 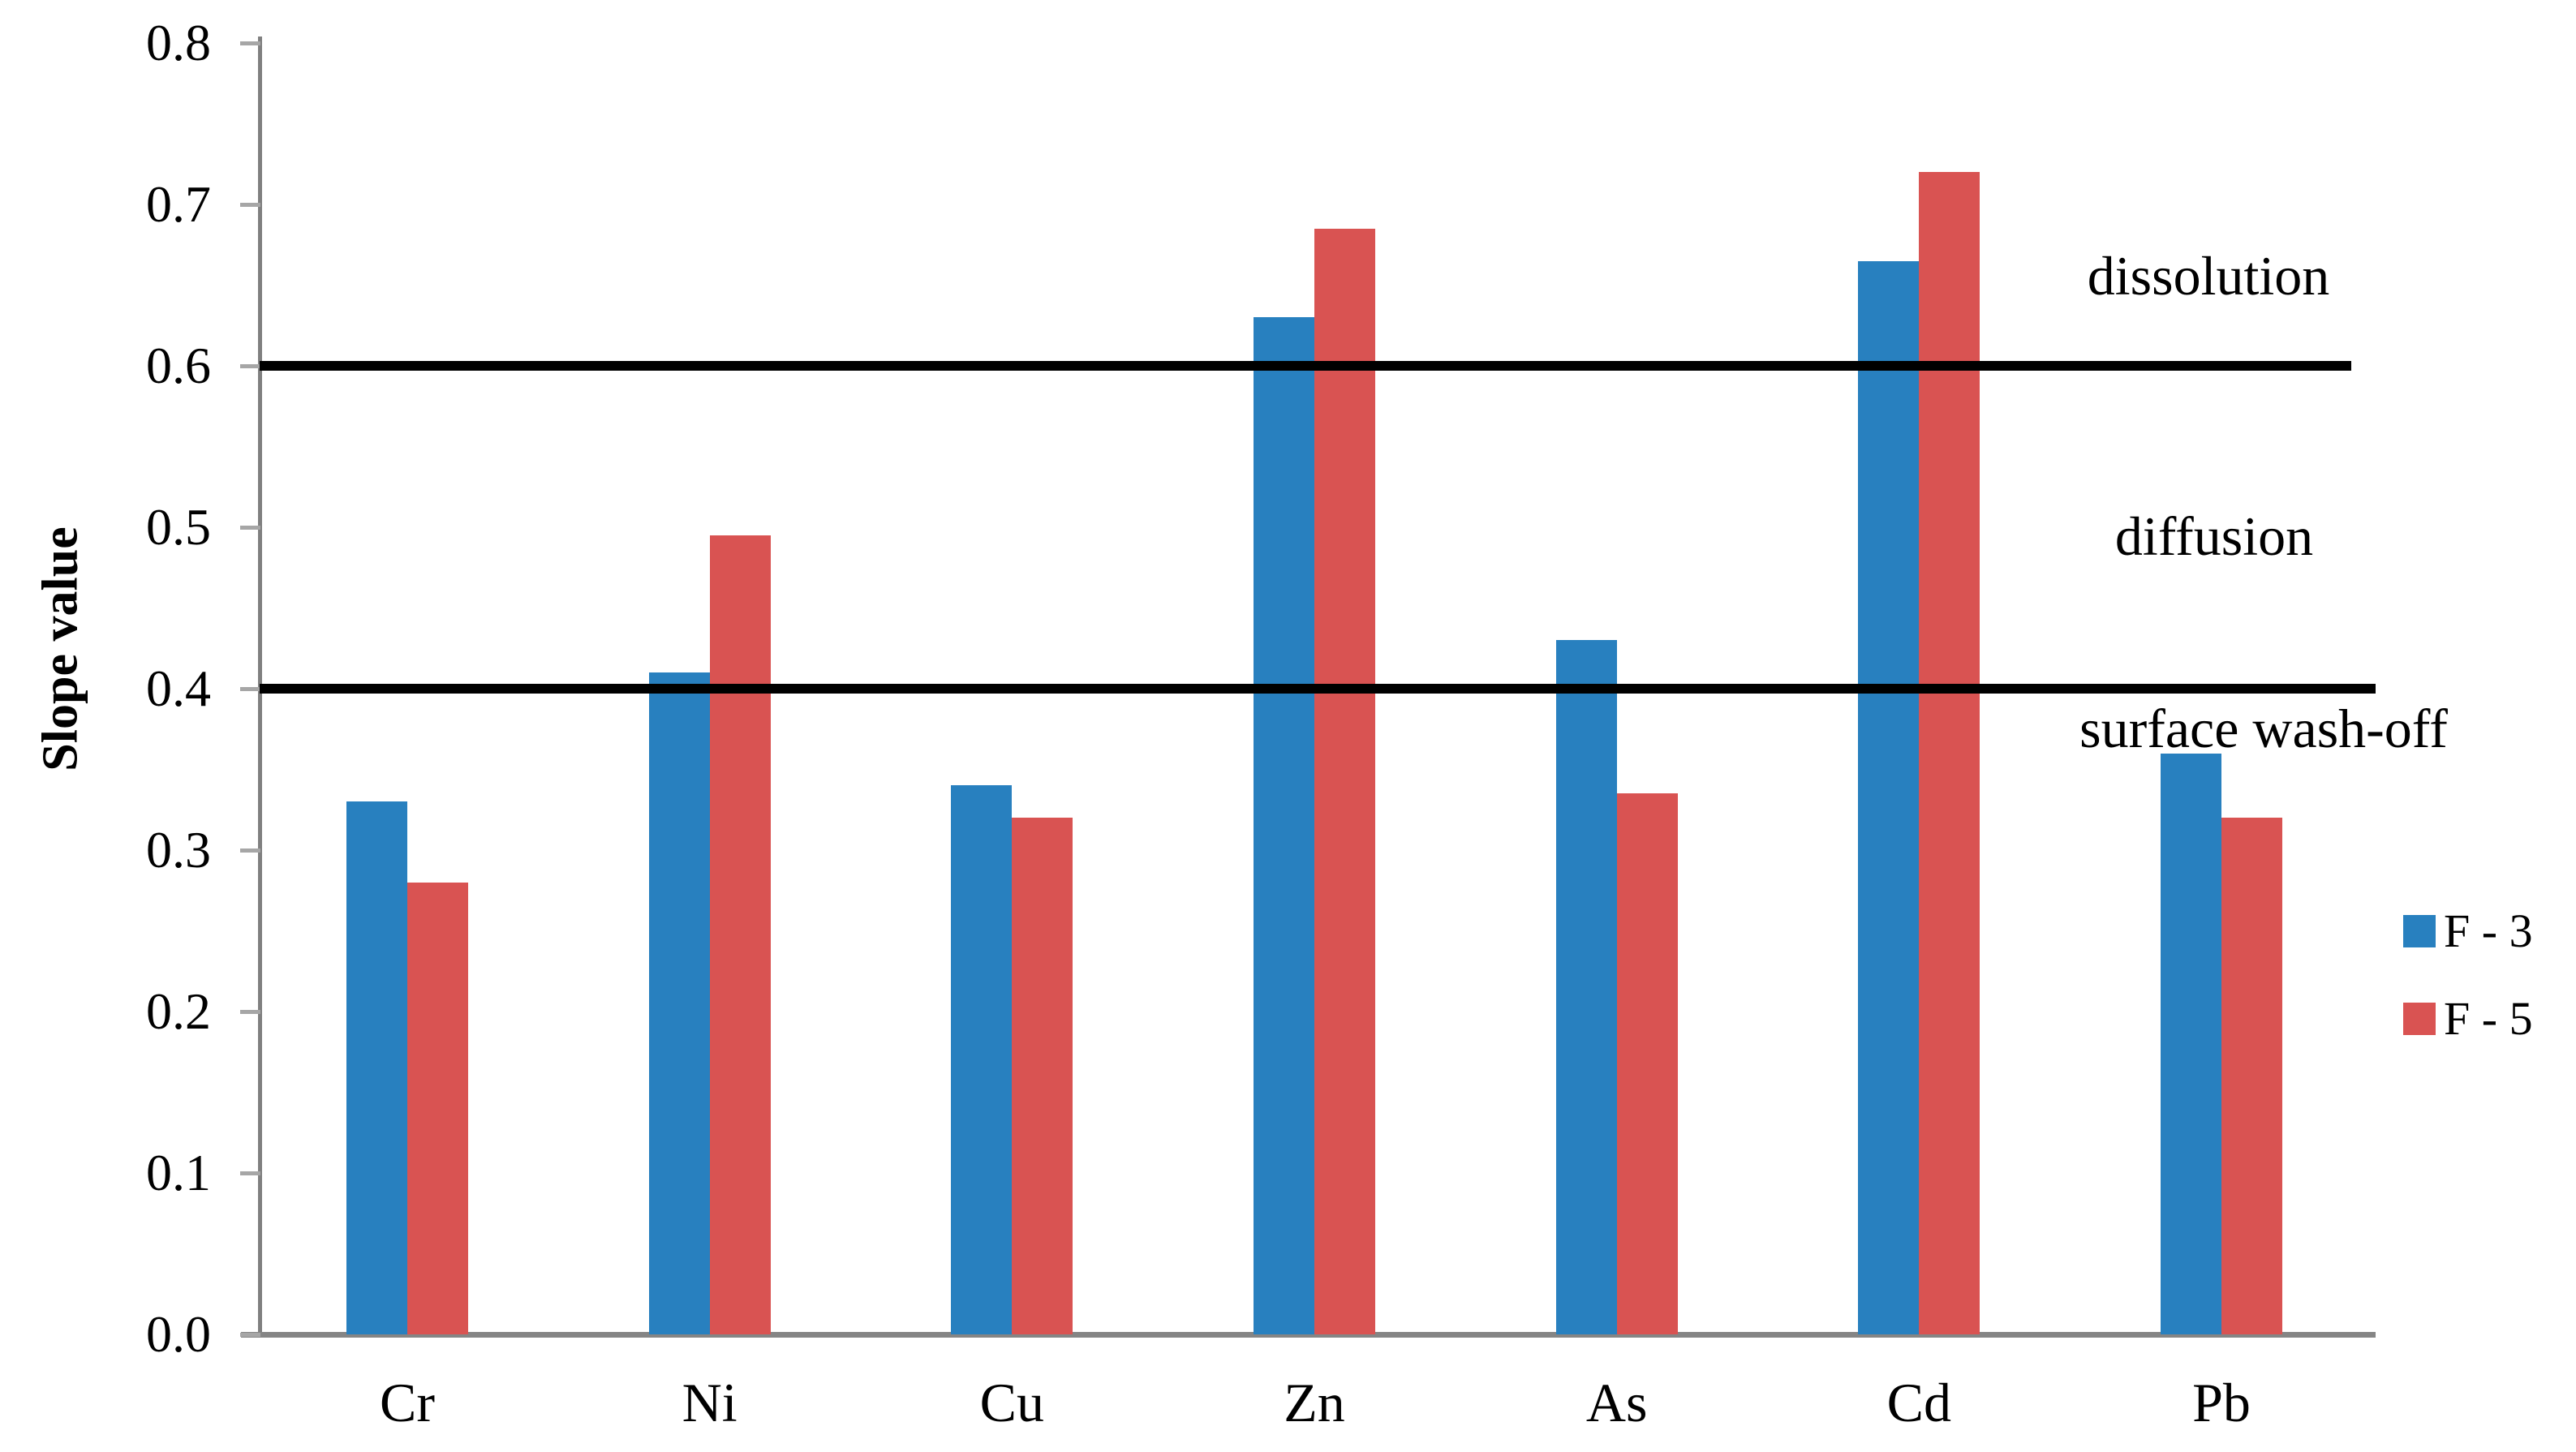 I want to click on bar-F-3-Ni, so click(x=679, y=1003).